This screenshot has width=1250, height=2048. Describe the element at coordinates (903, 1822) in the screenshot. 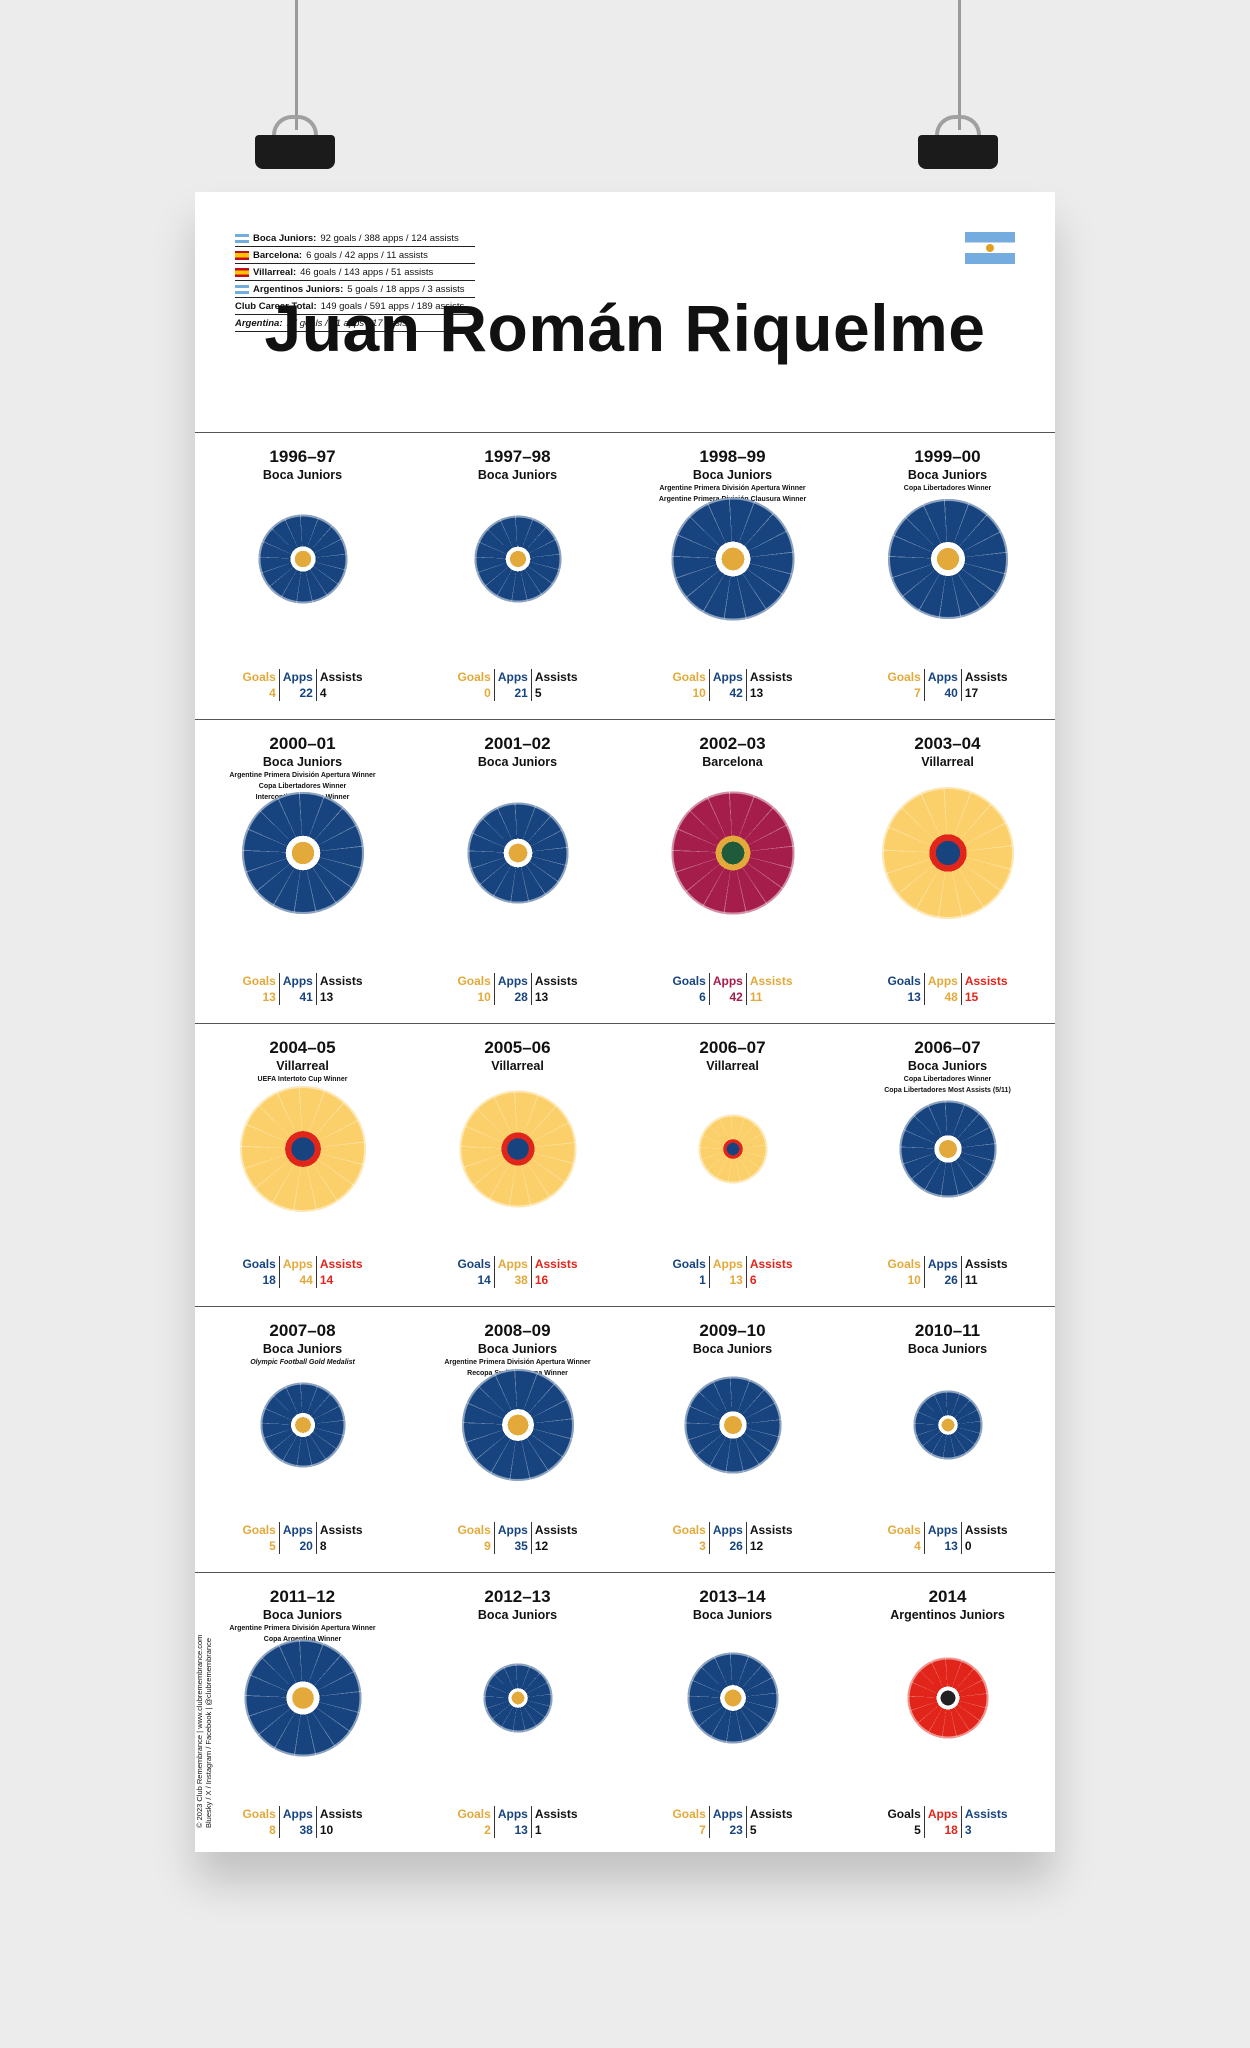

I see `goals-stat: Goals 5` at that location.